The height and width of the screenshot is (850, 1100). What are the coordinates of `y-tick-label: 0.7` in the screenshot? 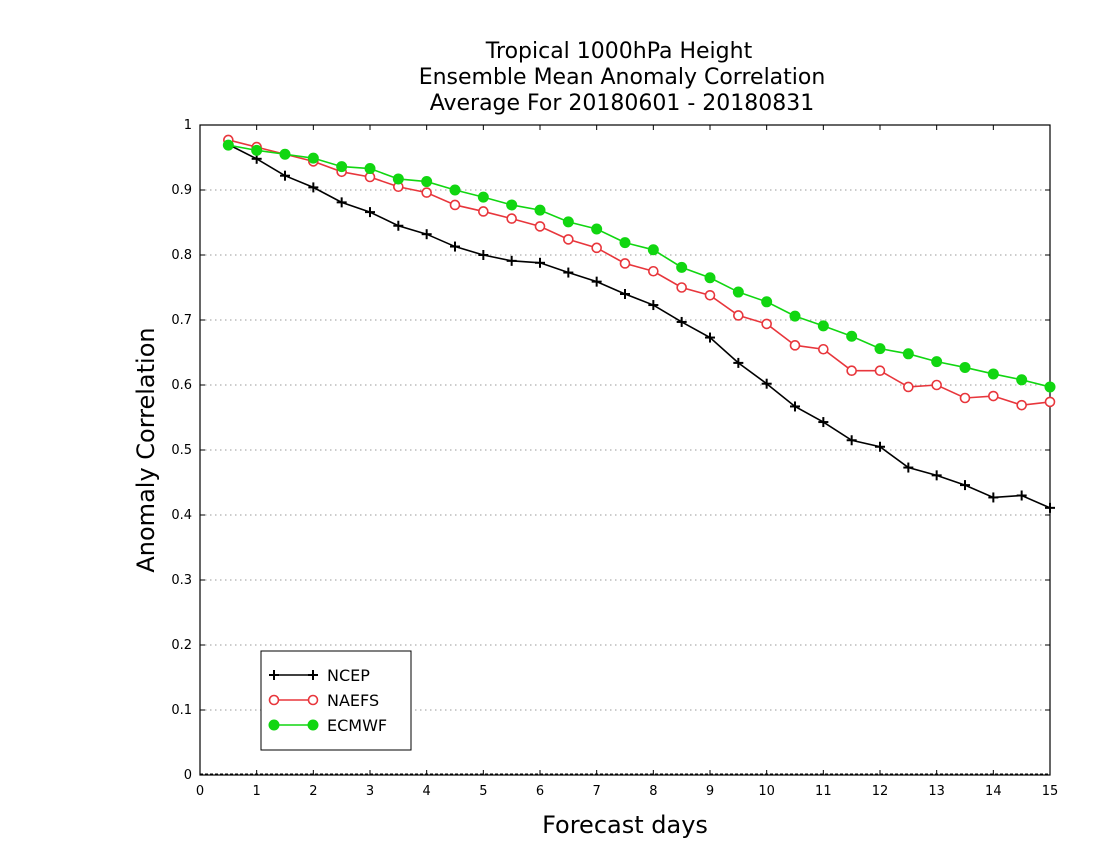 It's located at (181, 320).